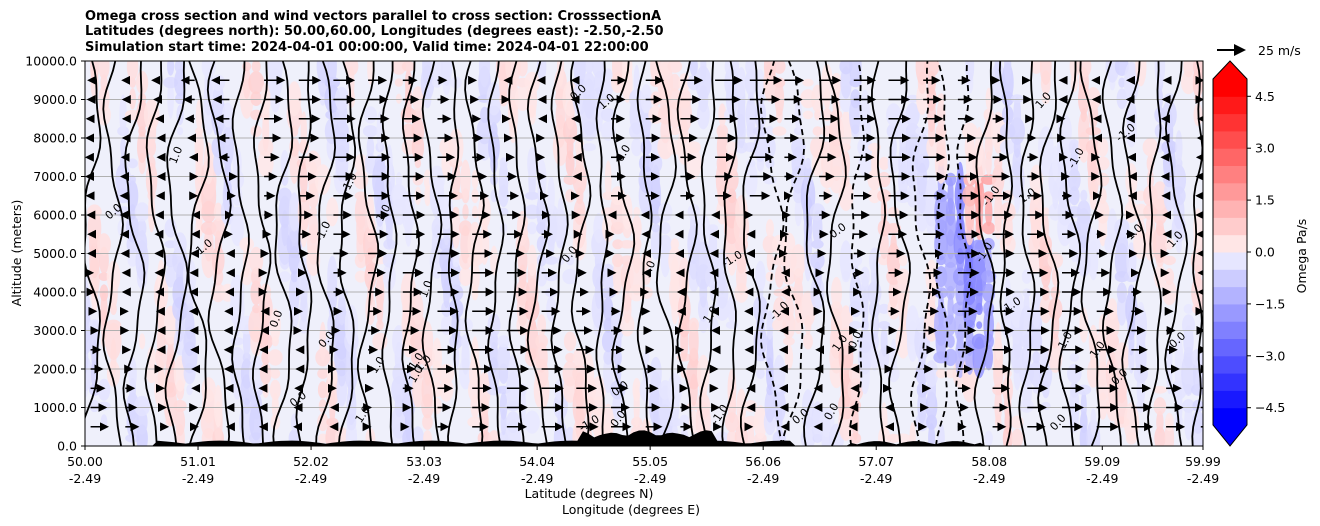 This screenshot has width=1320, height=526. I want to click on x-tick-label-lat-7: 57.07, so click(876, 461).